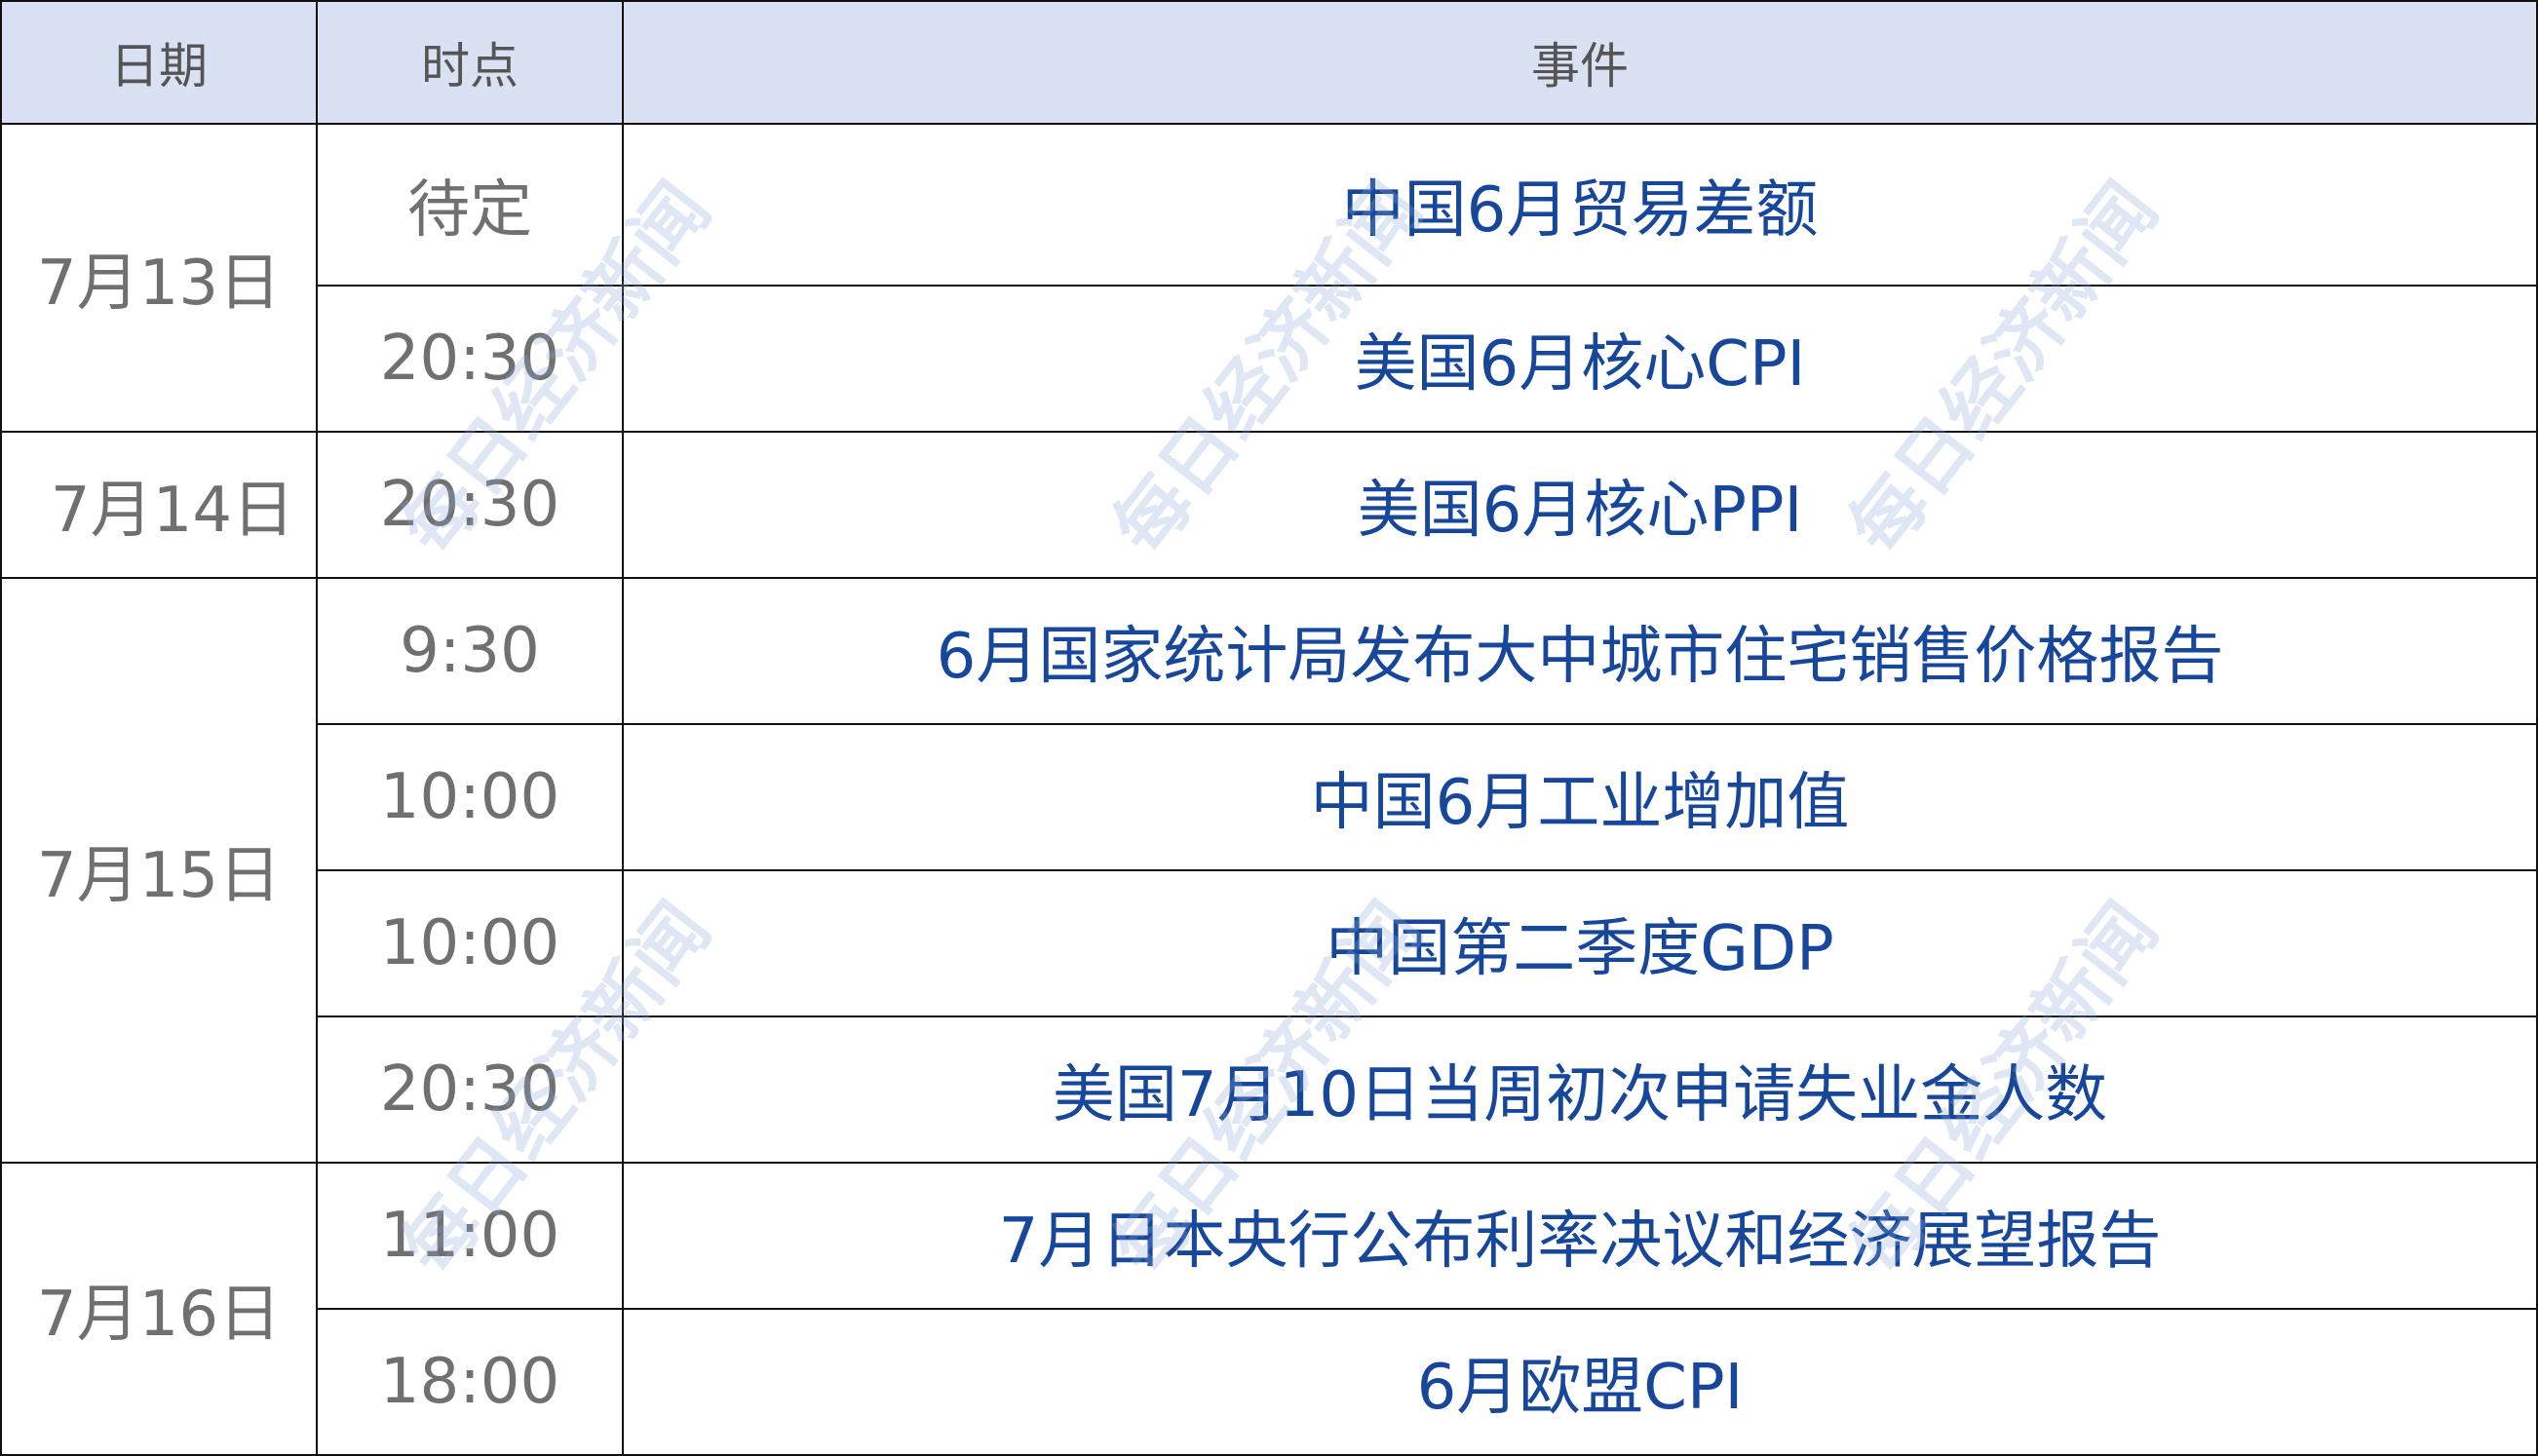 The height and width of the screenshot is (1456, 2538). I want to click on event-cell: 6月国家统计局发布大中城市住宅销售价格报告, so click(1580, 651).